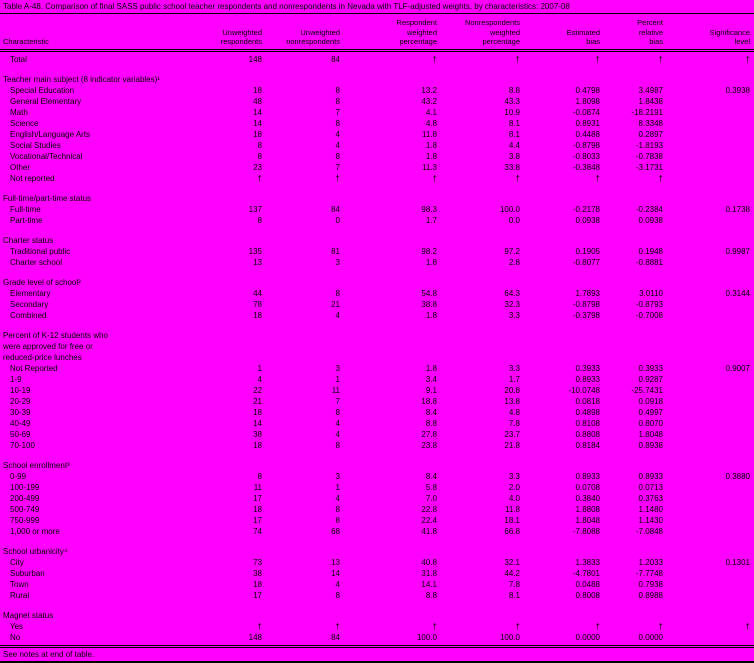 The height and width of the screenshot is (663, 754). Describe the element at coordinates (377, 236) in the screenshot. I see `section-heading-row: Charter status` at that location.